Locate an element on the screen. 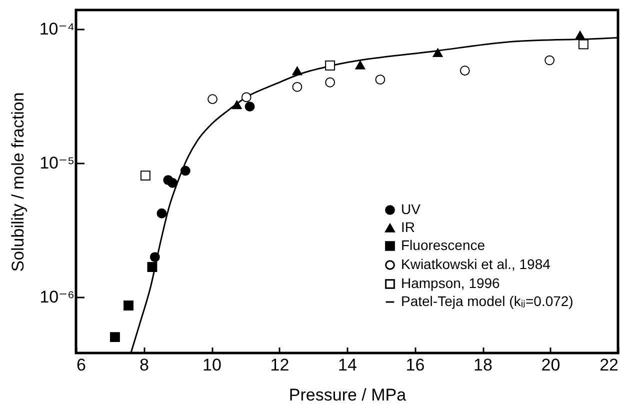  legend-label: UV is located at coordinates (411, 209).